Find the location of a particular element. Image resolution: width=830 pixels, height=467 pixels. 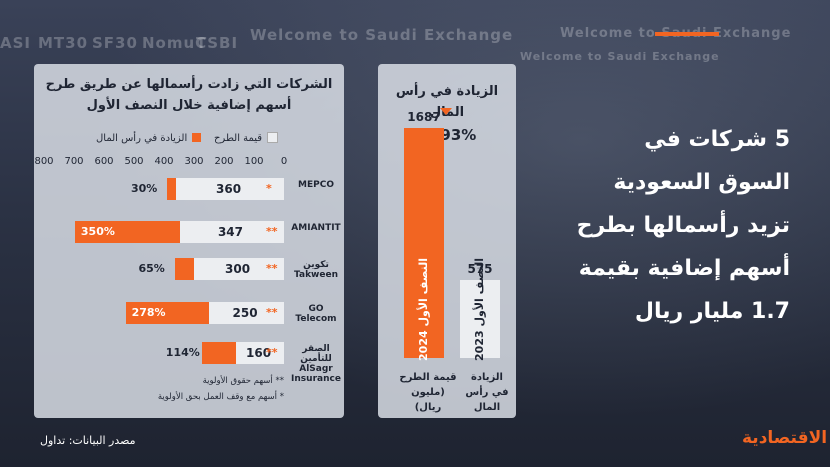

legend-increase: الزيادة في رأس المال is located at coordinates (149, 138).